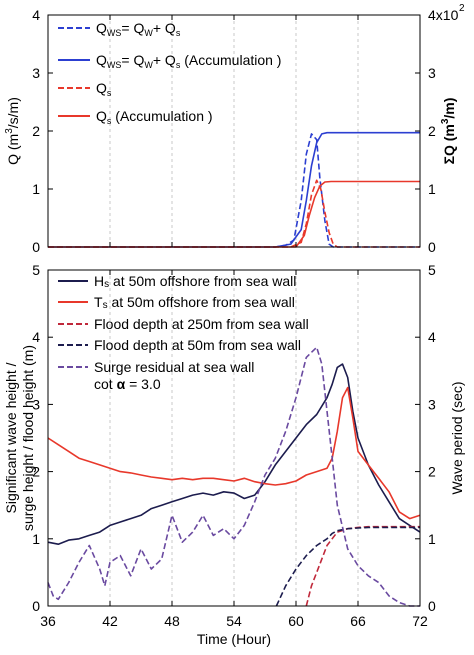 This screenshot has width=474, height=655. I want to click on y-tick-label-right: 4, so click(432, 337).